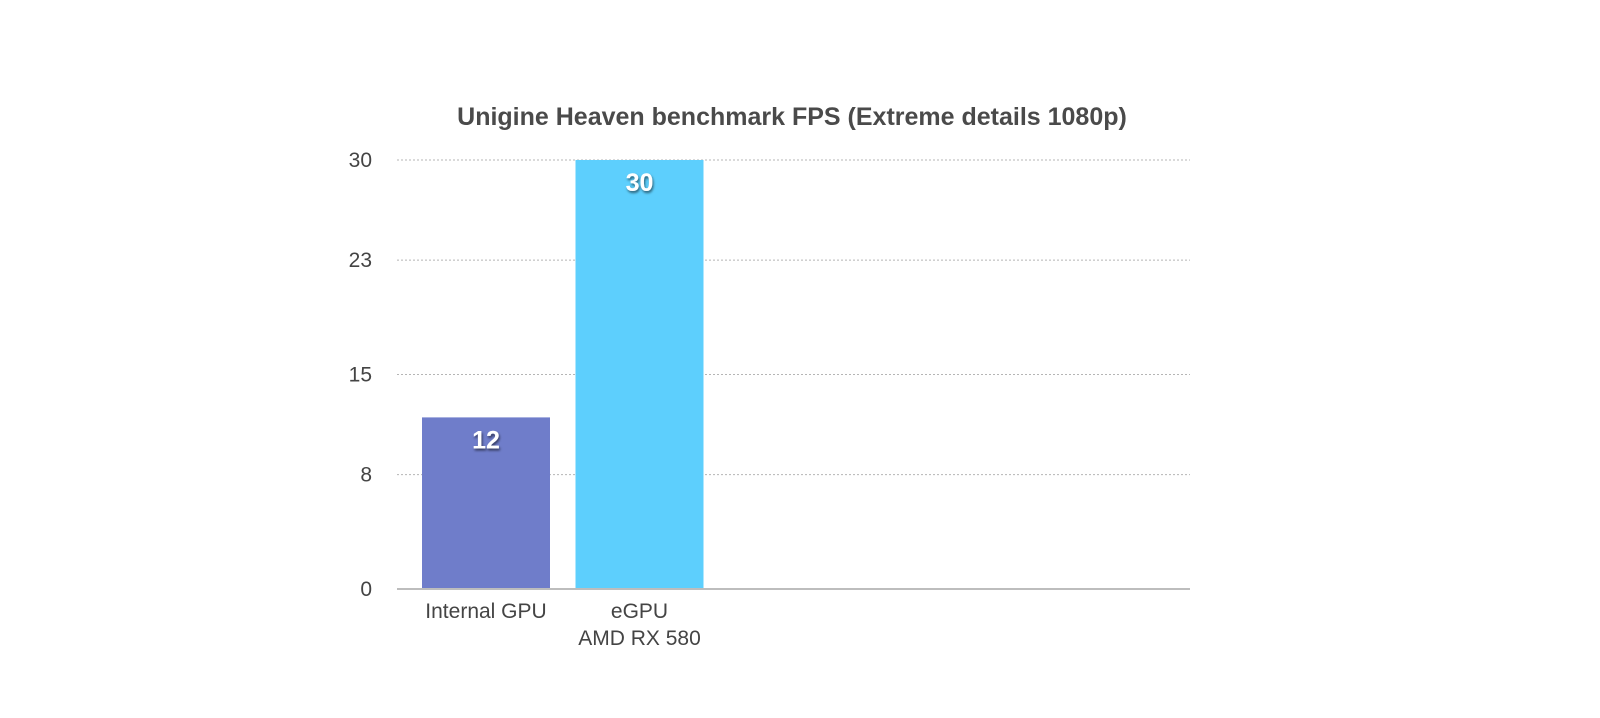 The image size is (1600, 718). What do you see at coordinates (366, 589) in the screenshot?
I see `y-tick-label: 0` at bounding box center [366, 589].